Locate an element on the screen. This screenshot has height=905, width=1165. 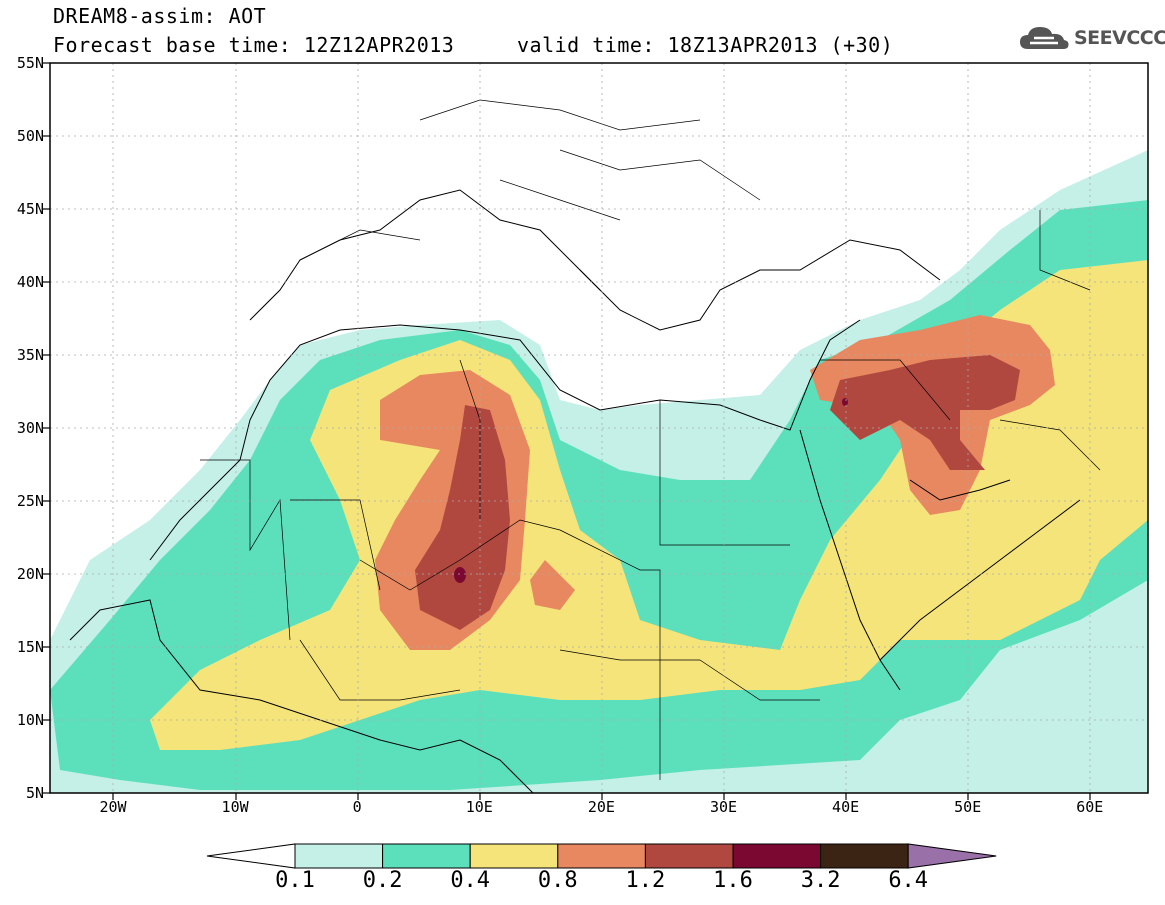
lon-label: 10E is located at coordinates (479, 807).